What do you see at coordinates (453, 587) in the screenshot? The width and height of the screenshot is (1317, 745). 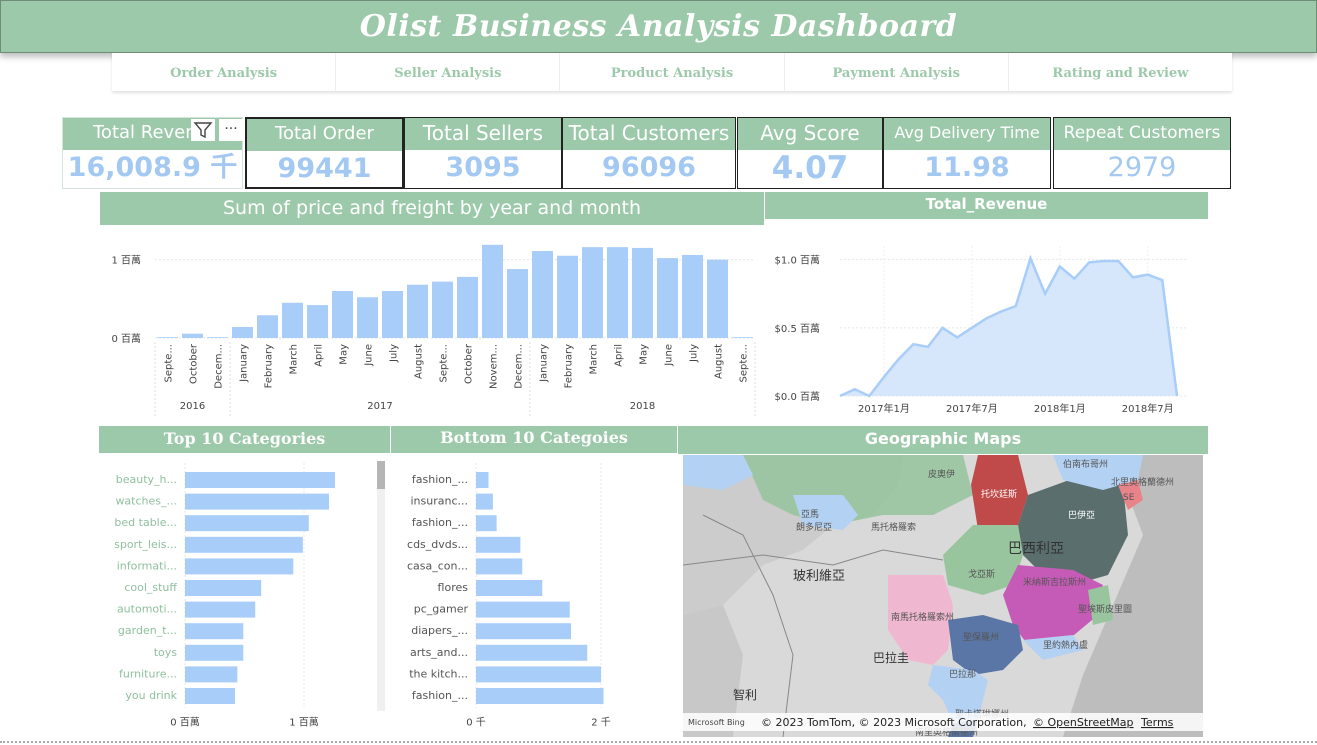 I see `category-label: flores` at bounding box center [453, 587].